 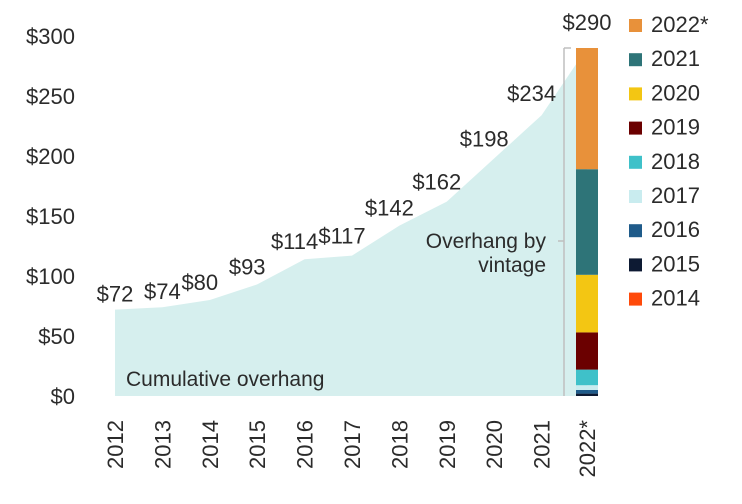 What do you see at coordinates (587, 22) in the screenshot?
I see `cumulative-data-label: $290` at bounding box center [587, 22].